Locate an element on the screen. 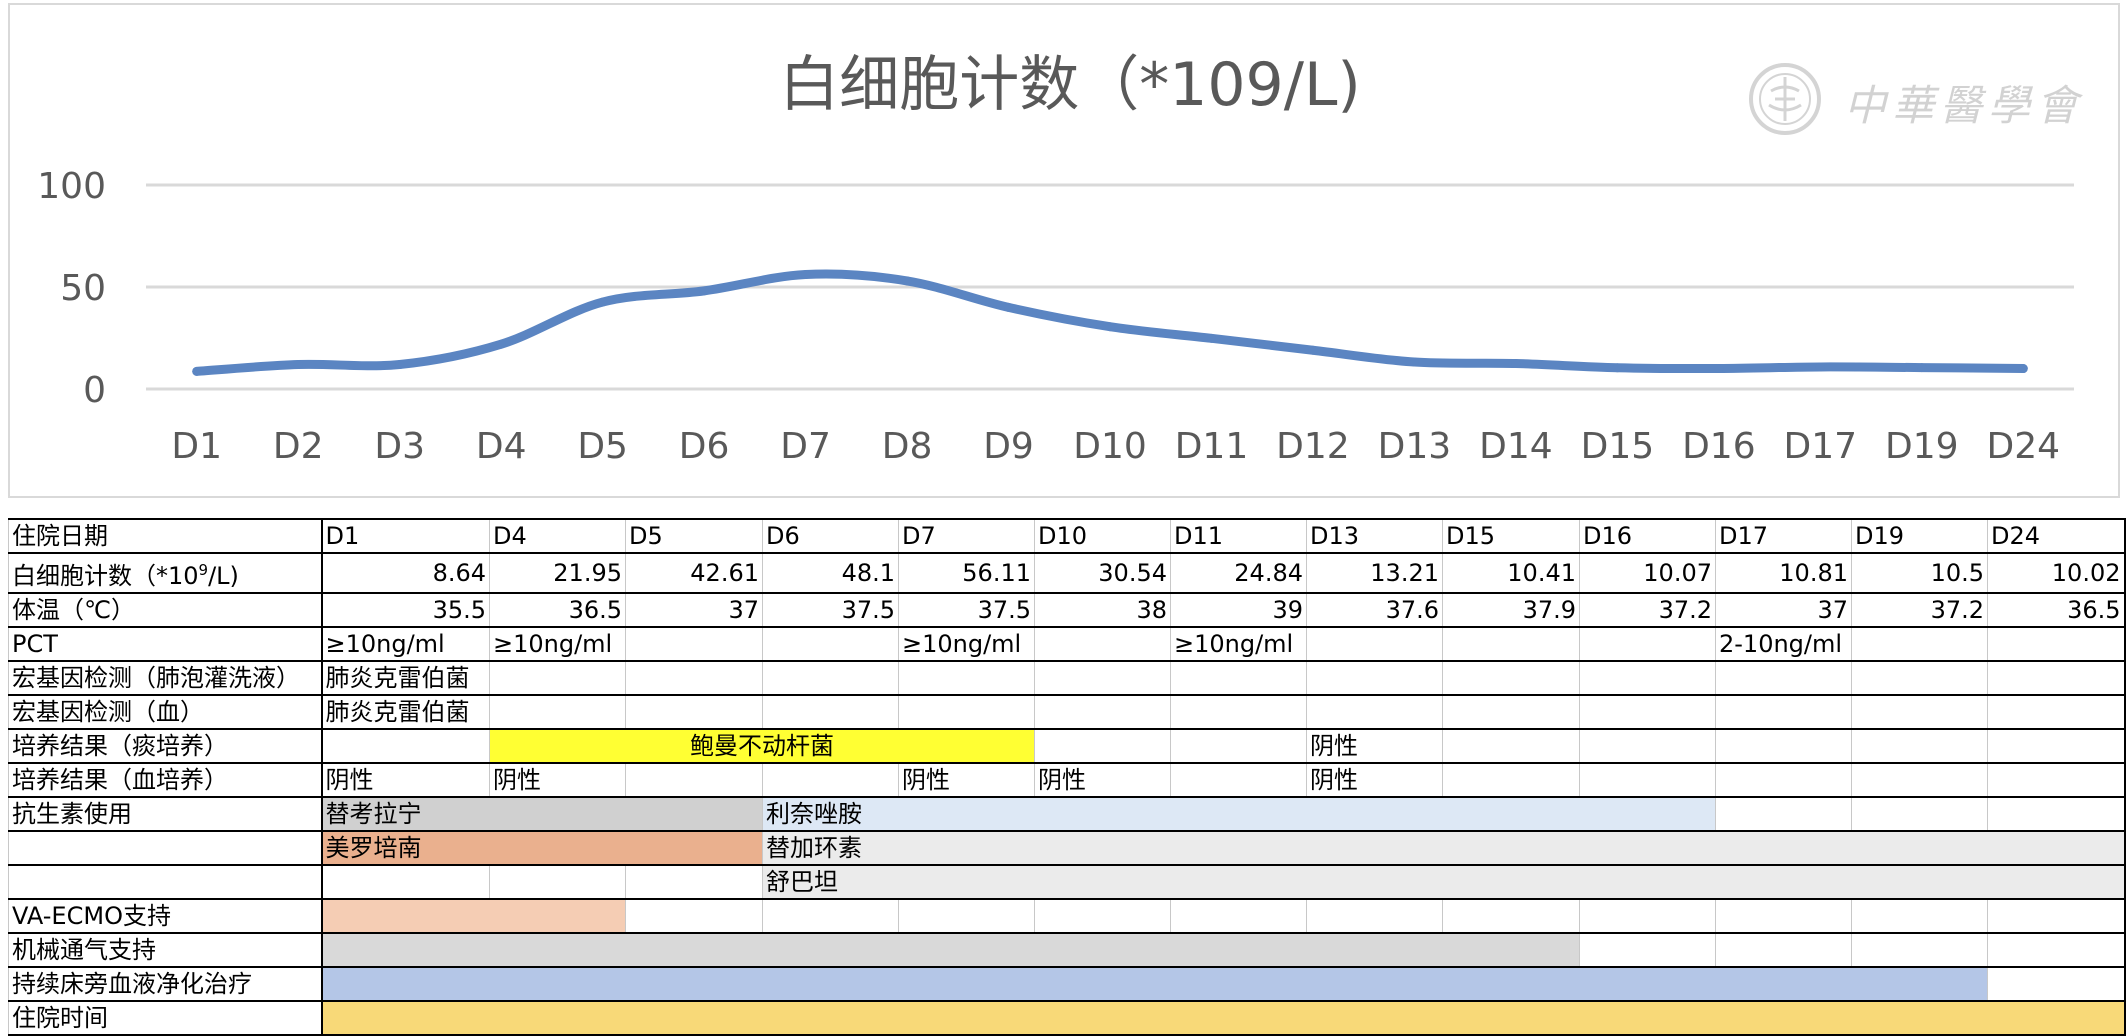 The image size is (2128, 1036). wbc-label-exponent: 9 is located at coordinates (203, 570).